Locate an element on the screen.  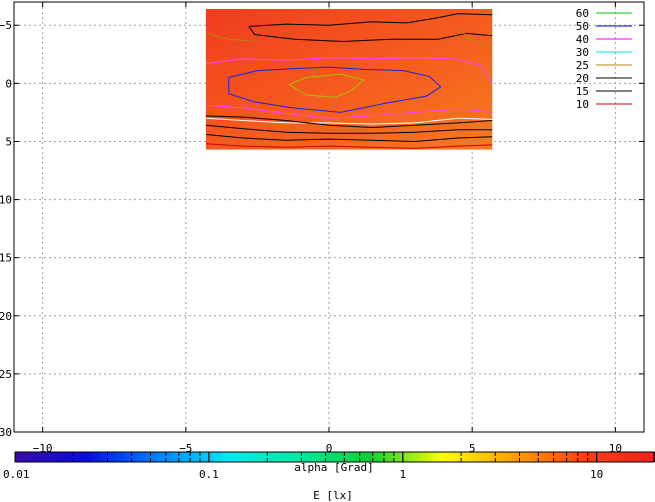
contour-line-40b is located at coordinates (349, 111).